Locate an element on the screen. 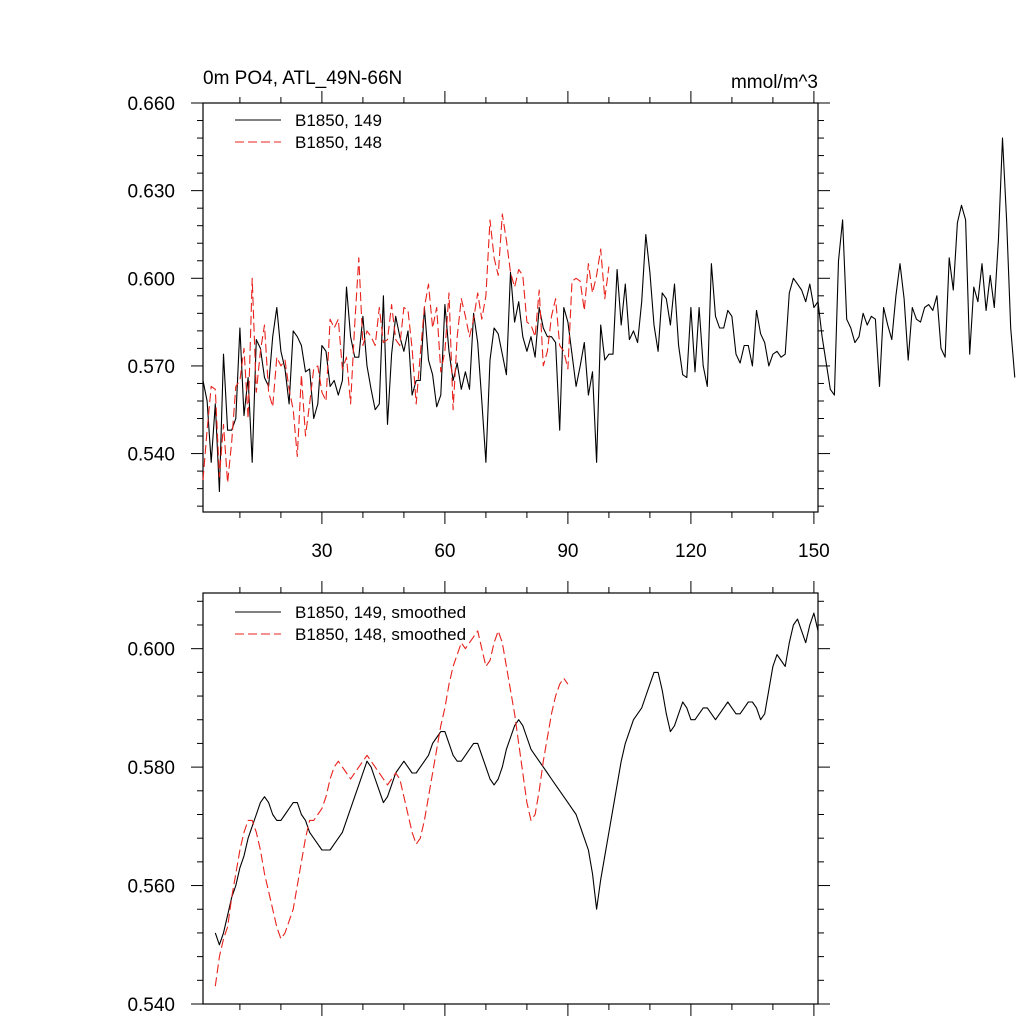 This screenshot has width=1024, height=1024. legend-label-2: B1850, 148, smoothed is located at coordinates (380, 634).